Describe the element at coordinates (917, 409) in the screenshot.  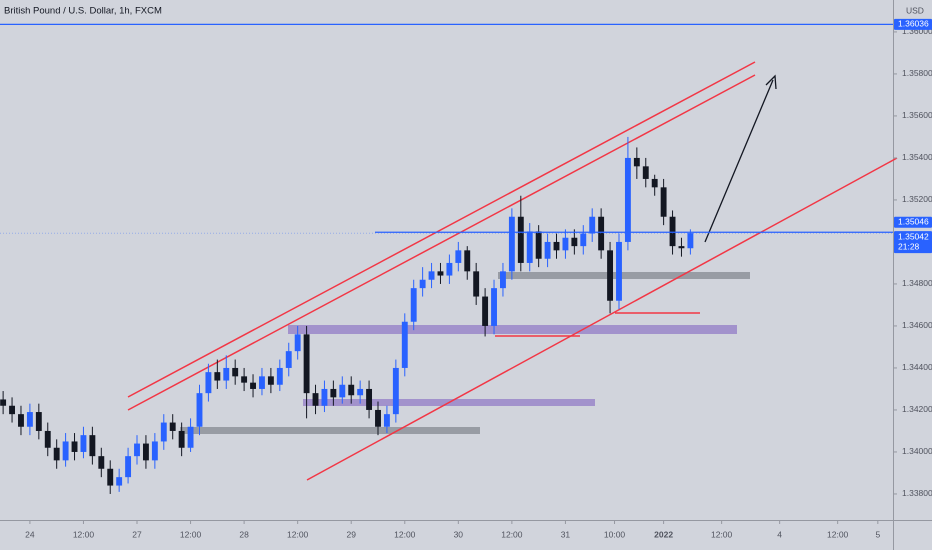
I see `y-tick-label: 1.34200` at that location.